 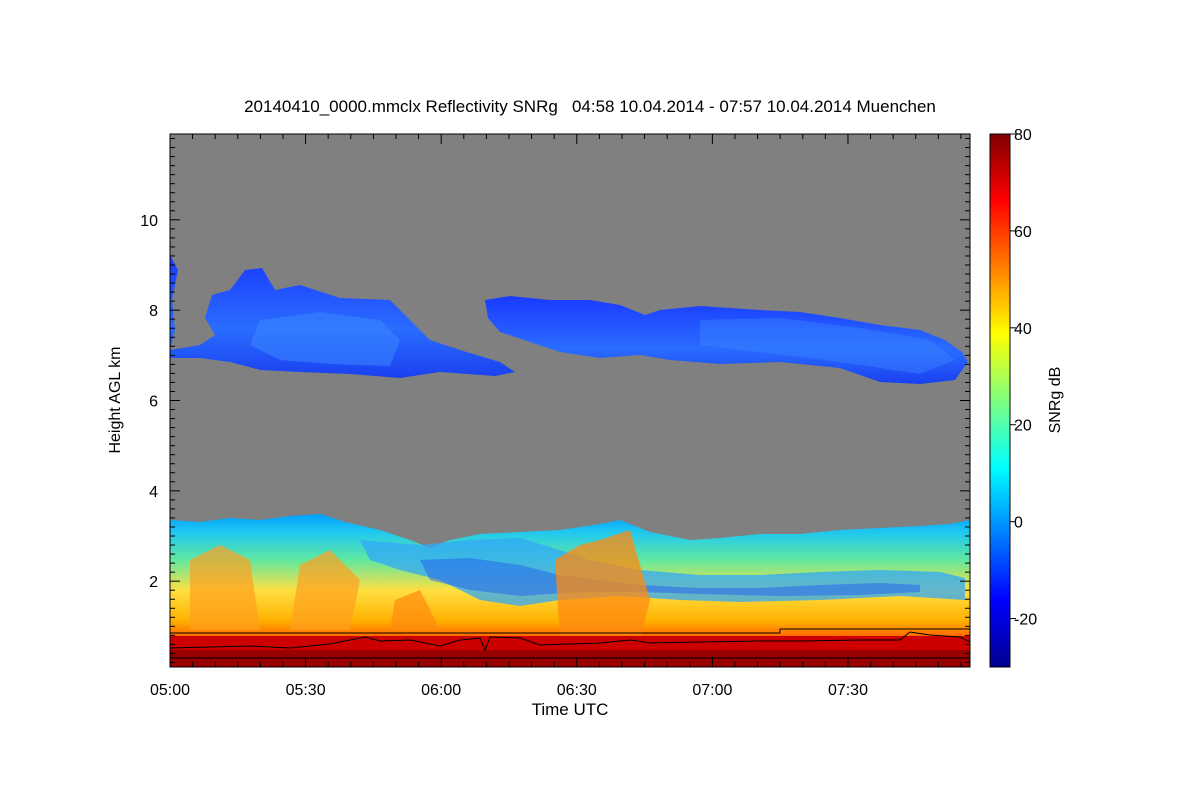 What do you see at coordinates (1023, 232) in the screenshot?
I see `colorbar-tick-label: 60` at bounding box center [1023, 232].